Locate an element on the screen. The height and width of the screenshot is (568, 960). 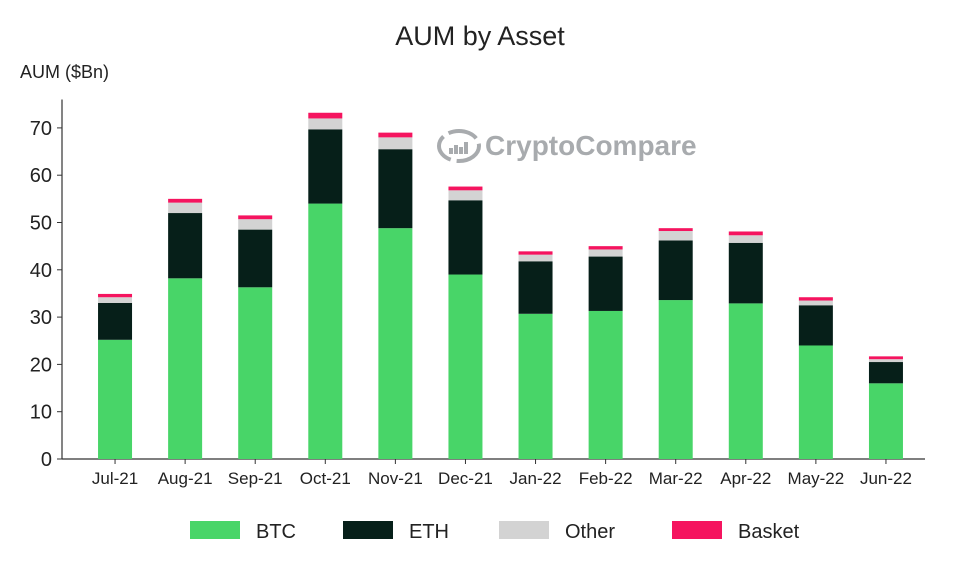
y-tick-label: 0 is located at coordinates (46, 460).